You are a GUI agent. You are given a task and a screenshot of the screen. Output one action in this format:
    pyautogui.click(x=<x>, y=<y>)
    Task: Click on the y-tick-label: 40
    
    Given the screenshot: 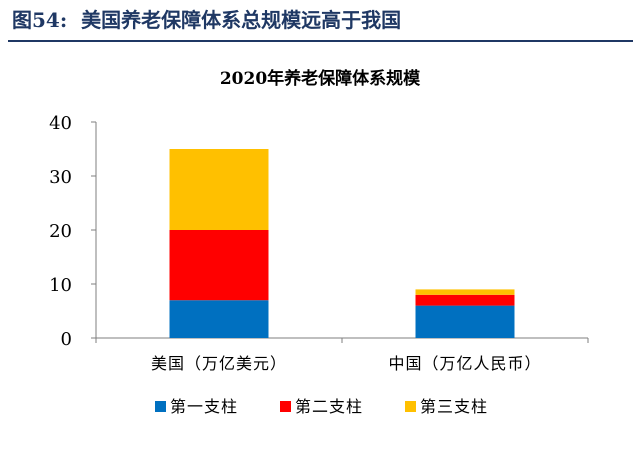 What is the action you would take?
    pyautogui.click(x=60, y=123)
    